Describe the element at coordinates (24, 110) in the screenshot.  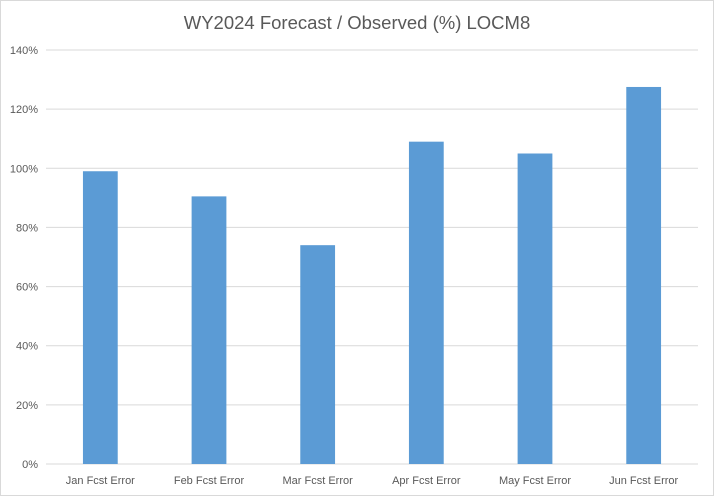
I see `y-tick-label: 120%` at that location.